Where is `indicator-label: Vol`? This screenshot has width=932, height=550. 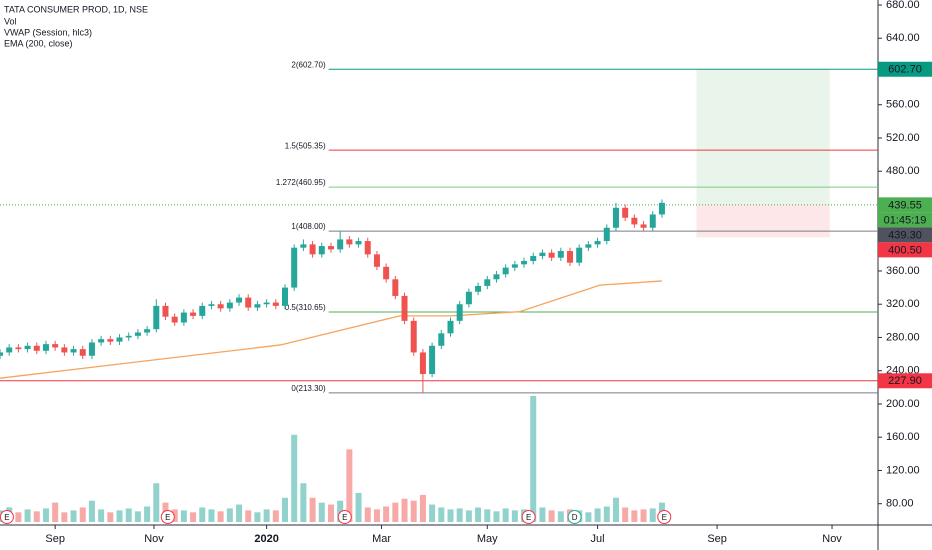 indicator-label: Vol is located at coordinates (10, 21).